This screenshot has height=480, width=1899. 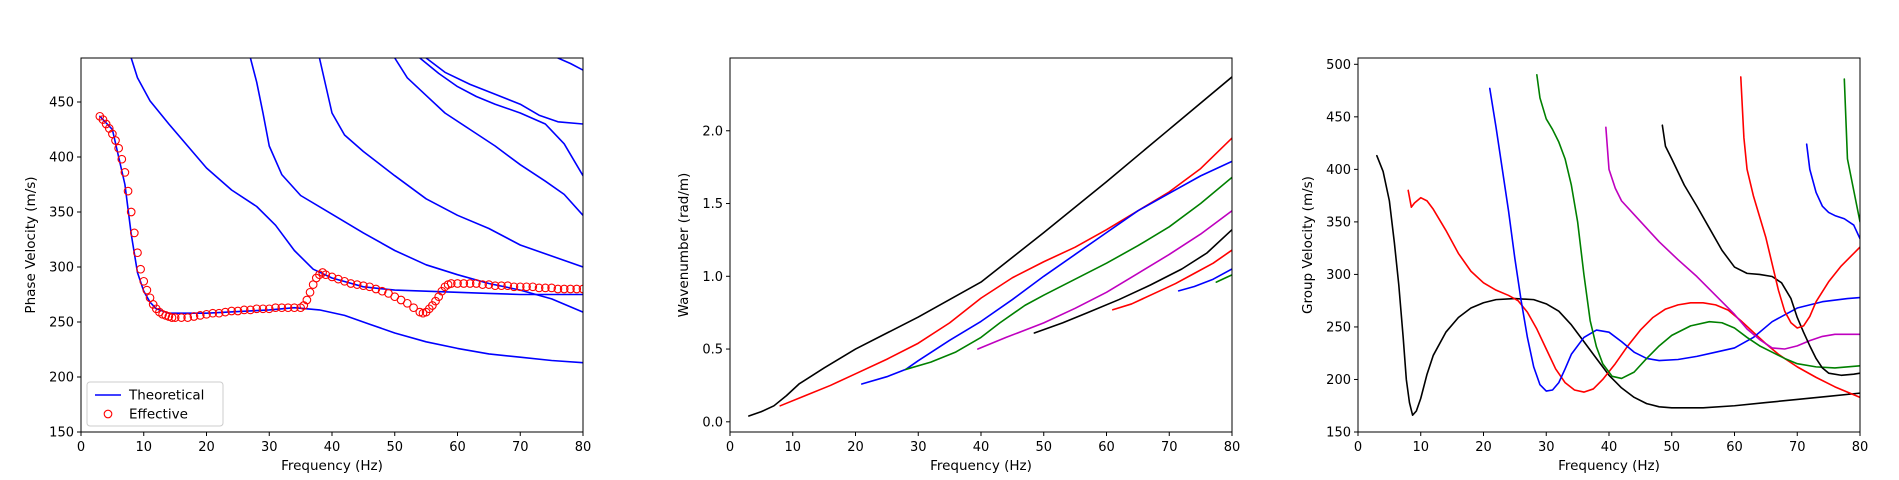 What do you see at coordinates (158, 415) in the screenshot?
I see `legend-label: Effective` at bounding box center [158, 415].